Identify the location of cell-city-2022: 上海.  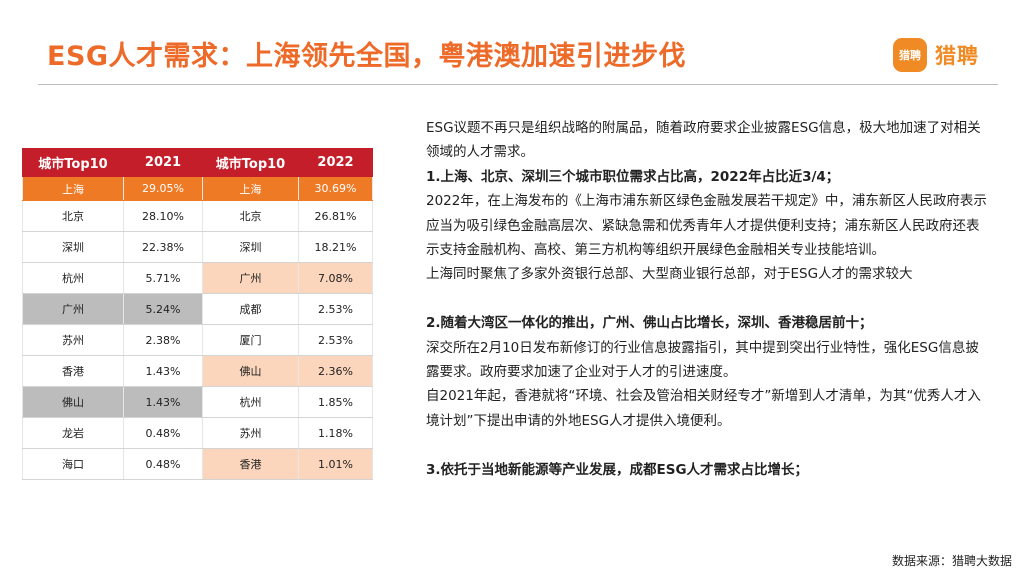
(250, 188).